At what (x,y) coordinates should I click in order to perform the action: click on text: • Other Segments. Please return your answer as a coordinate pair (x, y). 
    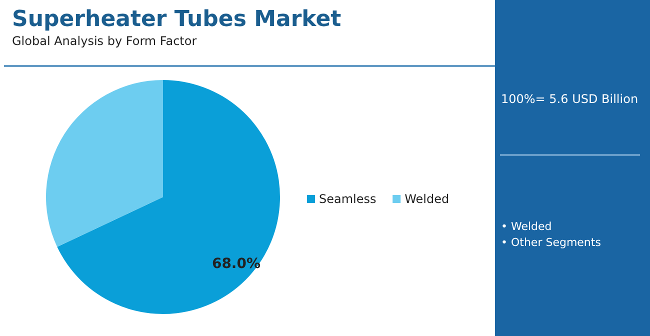
    Looking at the image, I should click on (551, 242).